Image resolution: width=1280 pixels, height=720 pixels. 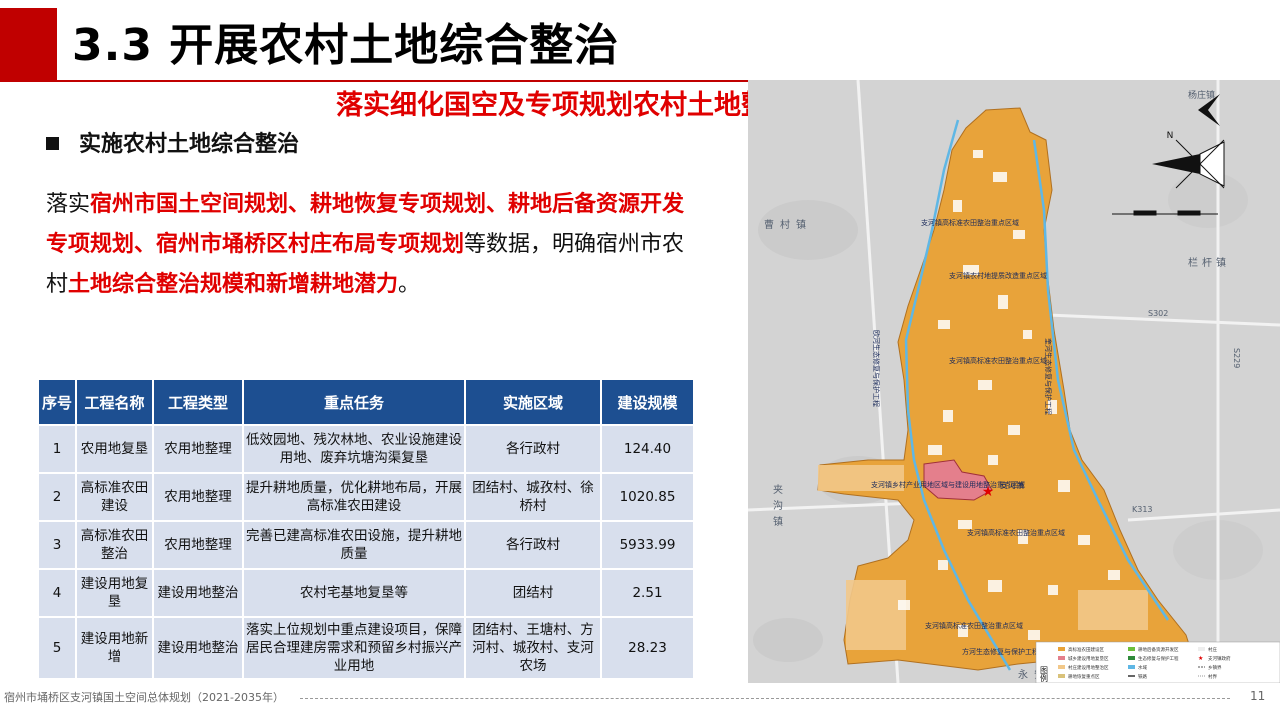 What do you see at coordinates (777, 507) in the screenshot?
I see `town-label: 夹沟镇` at bounding box center [777, 507].